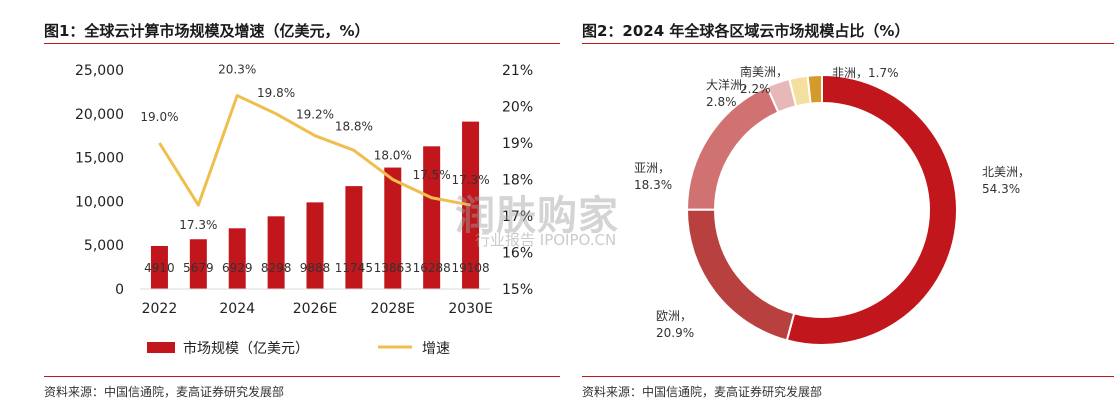 This screenshot has width=1114, height=415. What do you see at coordinates (393, 268) in the screenshot?
I see `bar-value-label: 13863` at bounding box center [393, 268].